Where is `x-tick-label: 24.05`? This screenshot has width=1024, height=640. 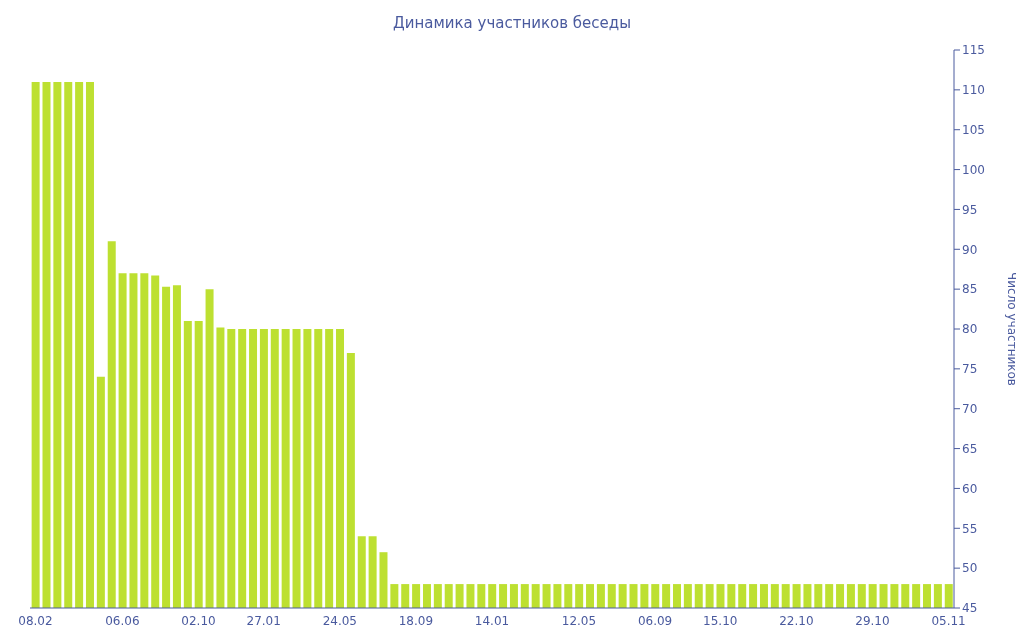 x-tick-label: 24.05 is located at coordinates (339, 620).